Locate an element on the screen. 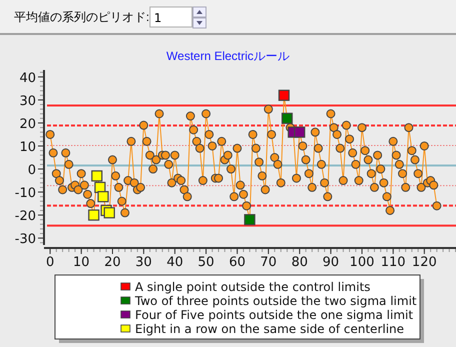  x-tick-label: 50 is located at coordinates (206, 262).